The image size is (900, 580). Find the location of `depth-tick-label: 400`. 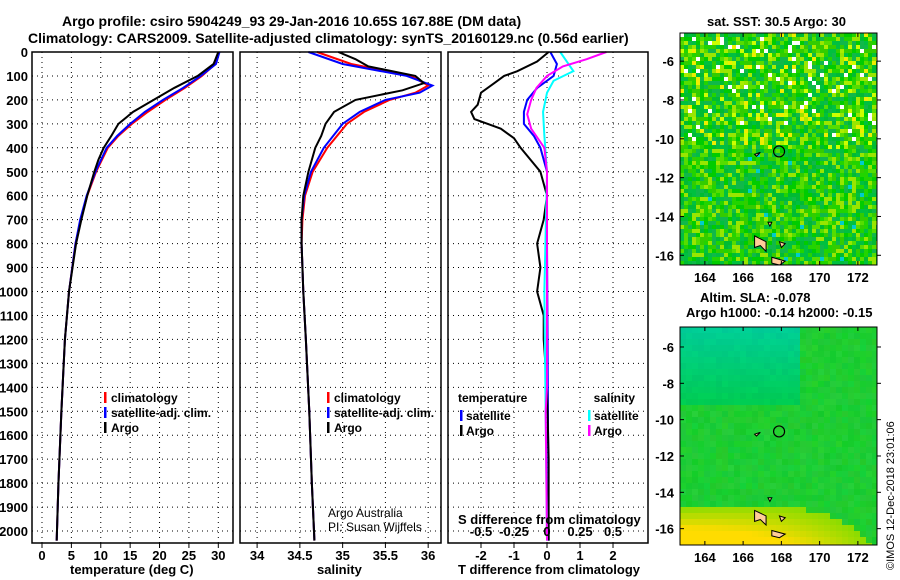

depth-tick-label: 400 is located at coordinates (17, 148).